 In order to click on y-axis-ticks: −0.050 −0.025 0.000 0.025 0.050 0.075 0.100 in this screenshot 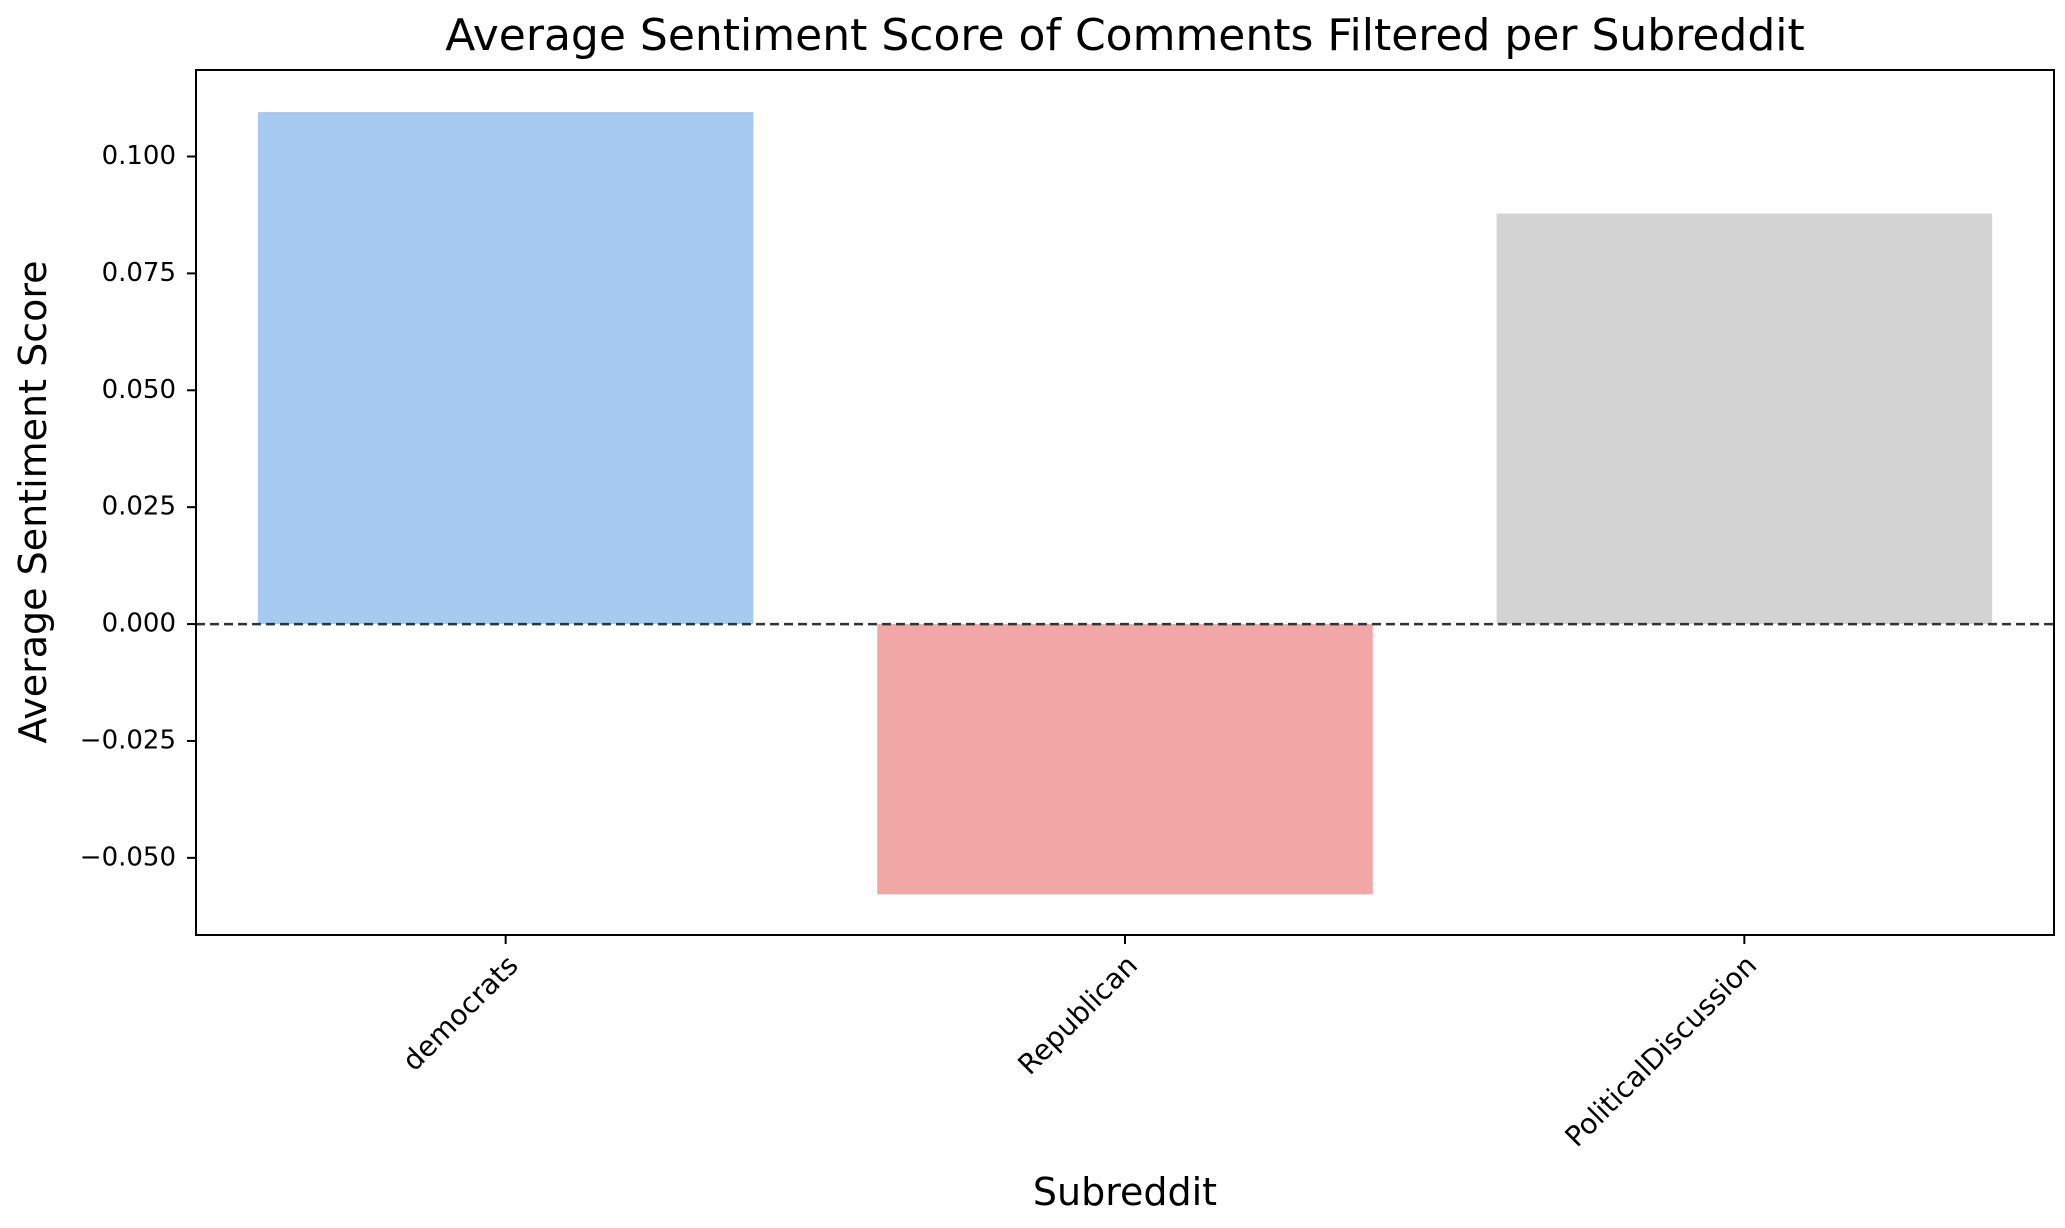, I will do `click(138, 506)`.